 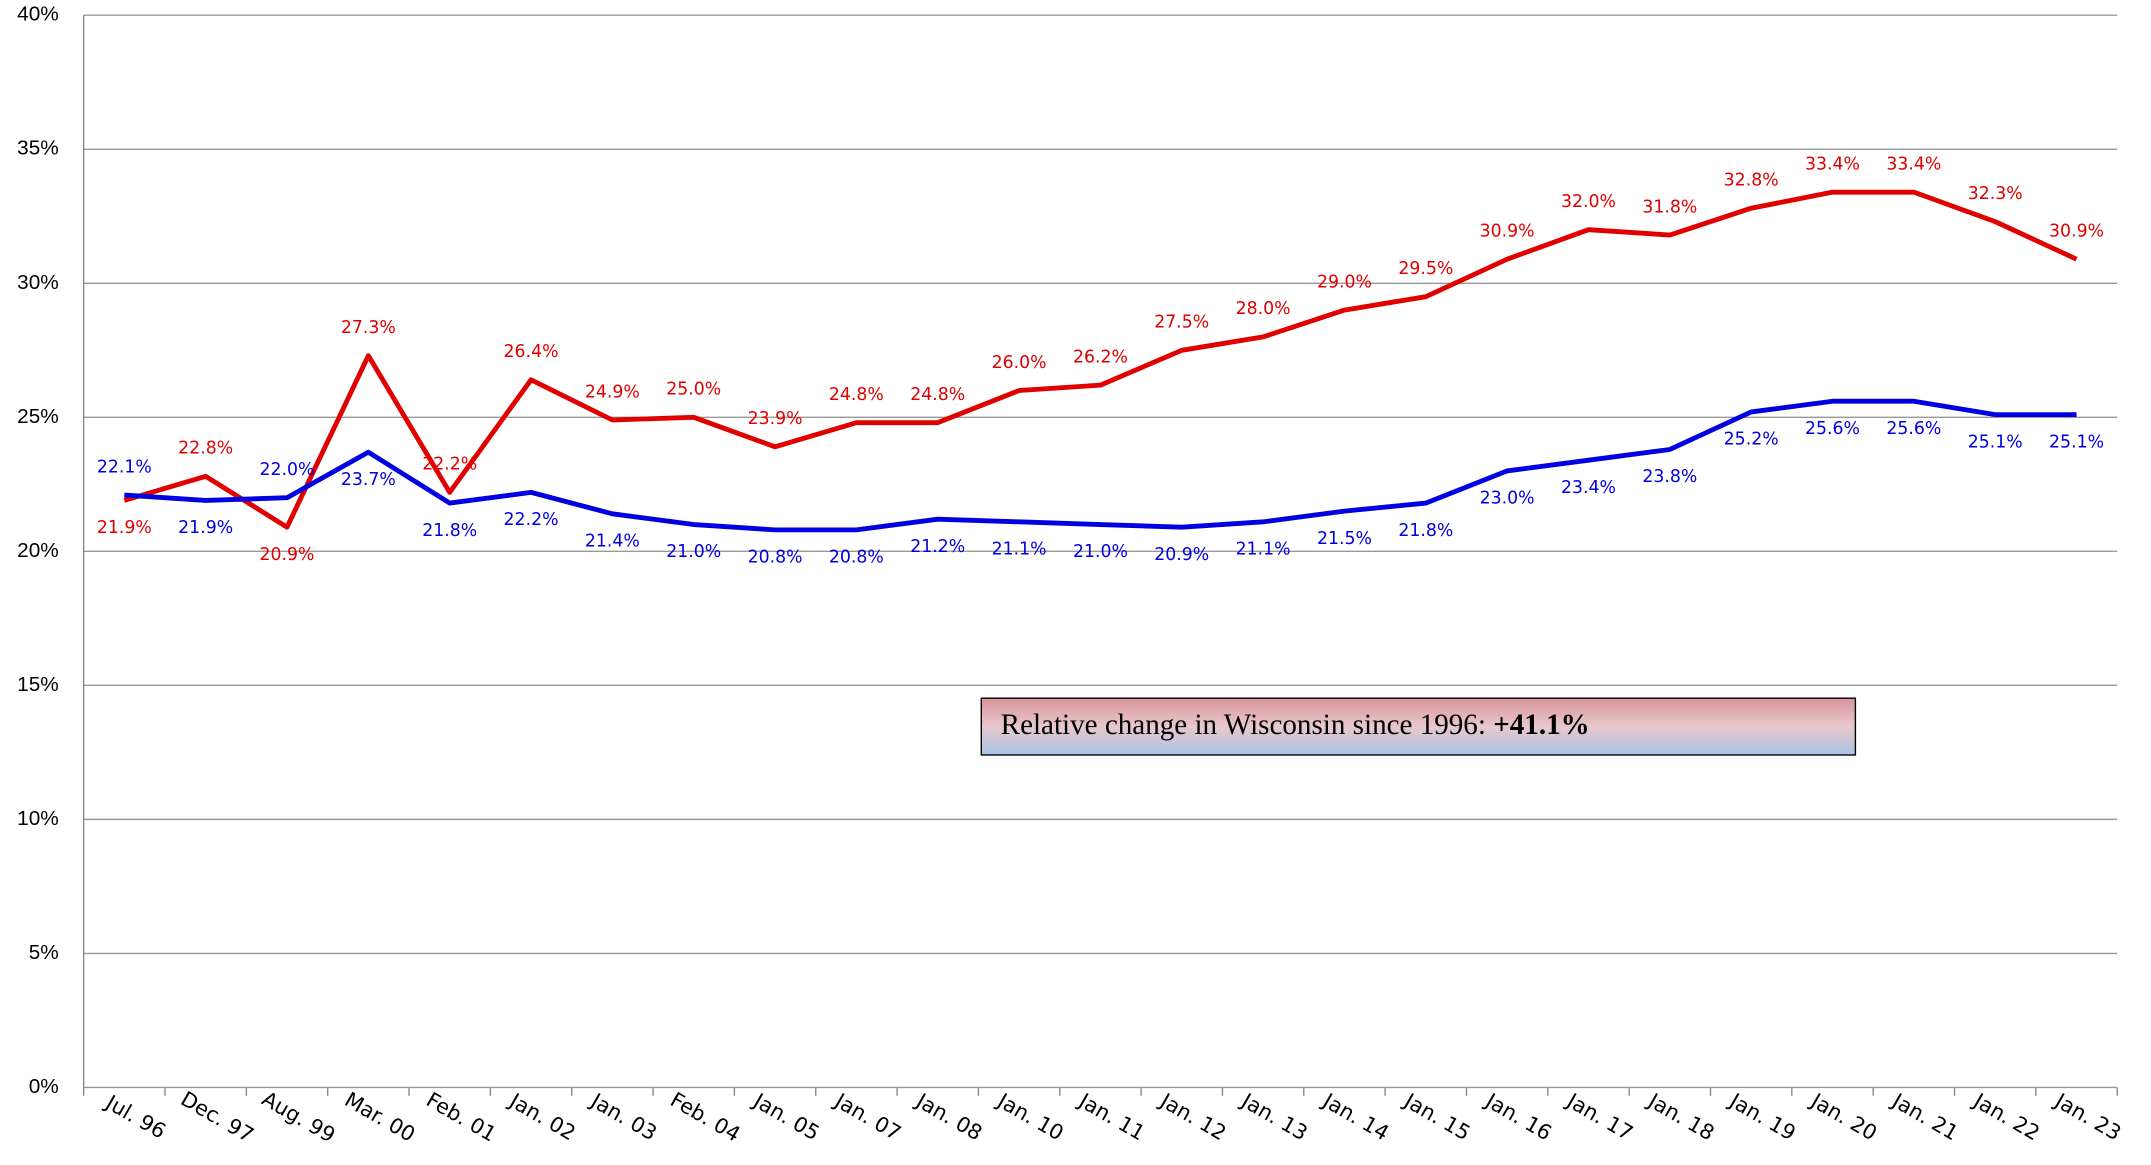 What do you see at coordinates (38, 684) in the screenshot?
I see `y-tick-label: 15%` at bounding box center [38, 684].